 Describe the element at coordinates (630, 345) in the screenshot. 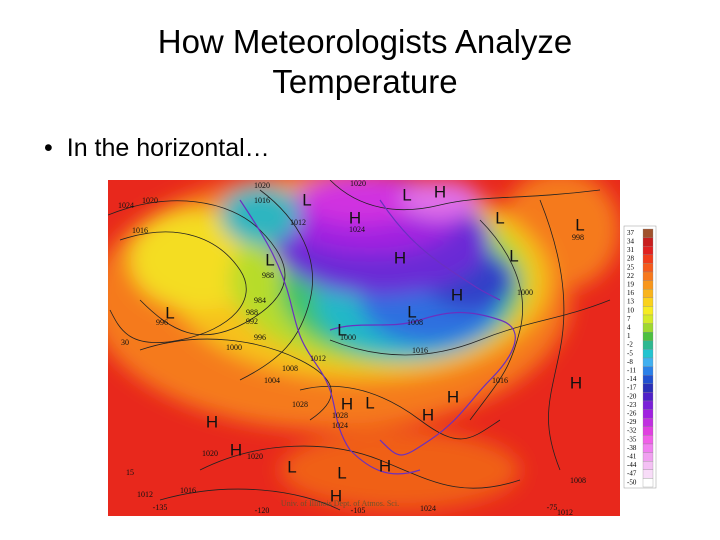

I see `legend-label: -2` at that location.